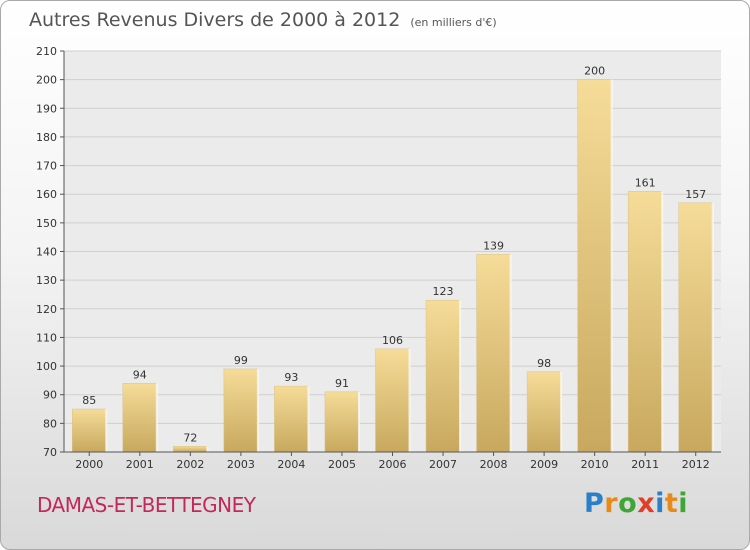  Describe the element at coordinates (443, 376) in the screenshot. I see `bar-2007` at that location.